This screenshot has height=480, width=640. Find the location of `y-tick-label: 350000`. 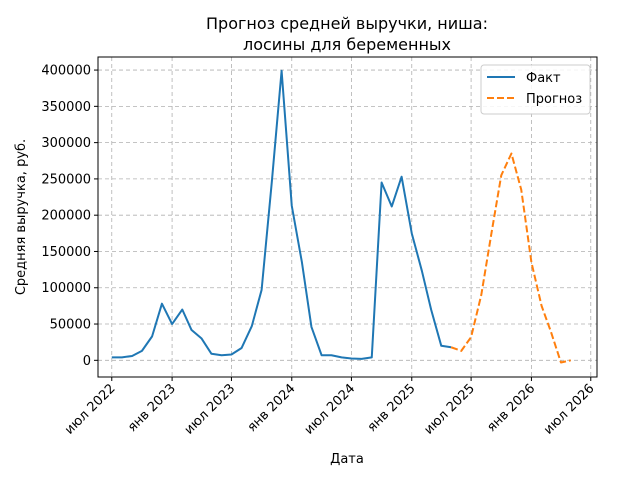

y-tick-label: 350000 is located at coordinates (66, 107).